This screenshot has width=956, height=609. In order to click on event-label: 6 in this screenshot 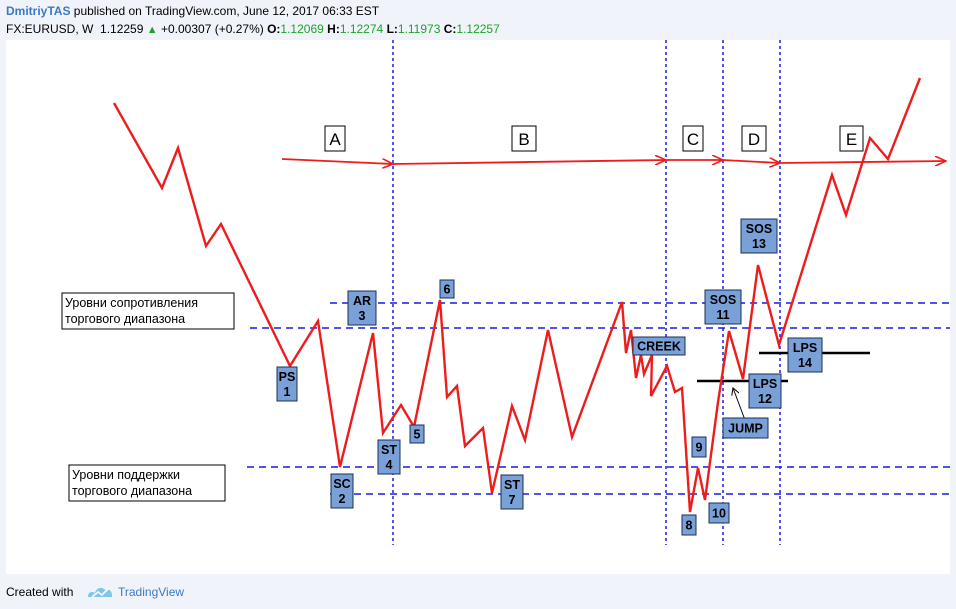, I will do `click(447, 290)`.